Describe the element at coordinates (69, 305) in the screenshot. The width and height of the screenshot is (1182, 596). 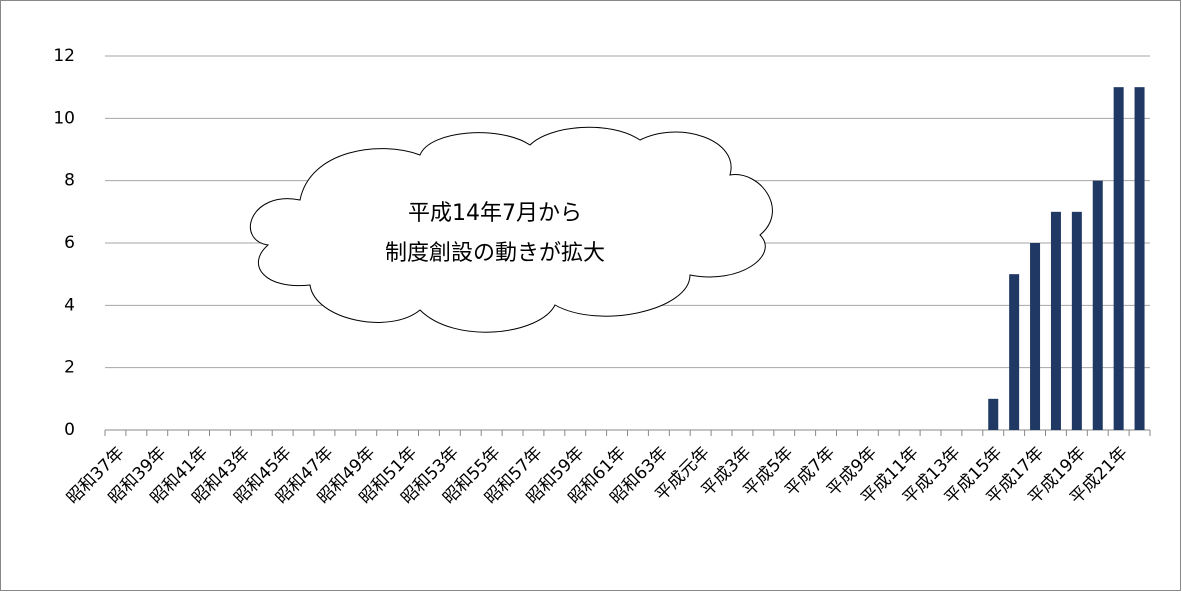
I see `y-tick-label: 4` at that location.